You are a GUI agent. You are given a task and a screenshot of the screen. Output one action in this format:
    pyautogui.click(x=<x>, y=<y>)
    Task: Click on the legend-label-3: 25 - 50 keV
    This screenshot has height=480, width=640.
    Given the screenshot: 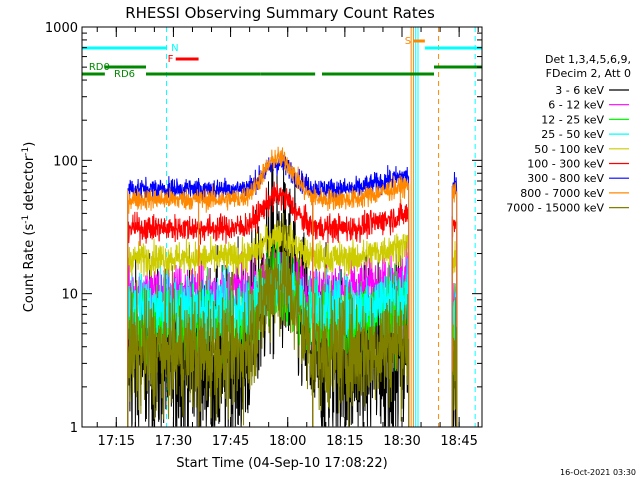 What is the action you would take?
    pyautogui.click(x=572, y=134)
    